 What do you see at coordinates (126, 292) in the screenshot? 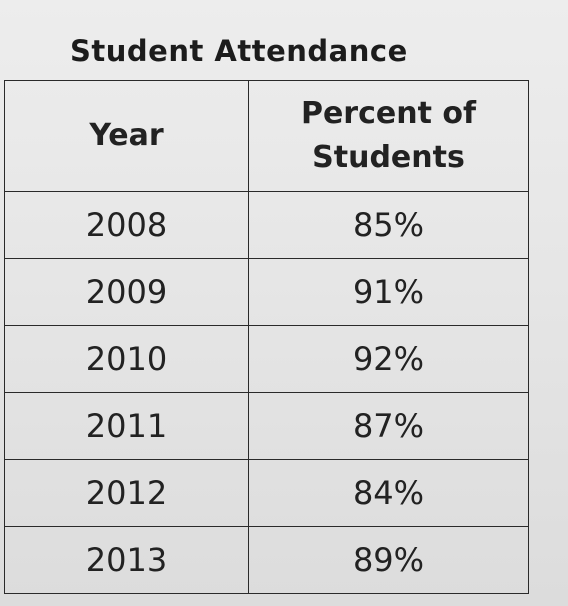
I see `year-cell: 2009` at bounding box center [126, 292].